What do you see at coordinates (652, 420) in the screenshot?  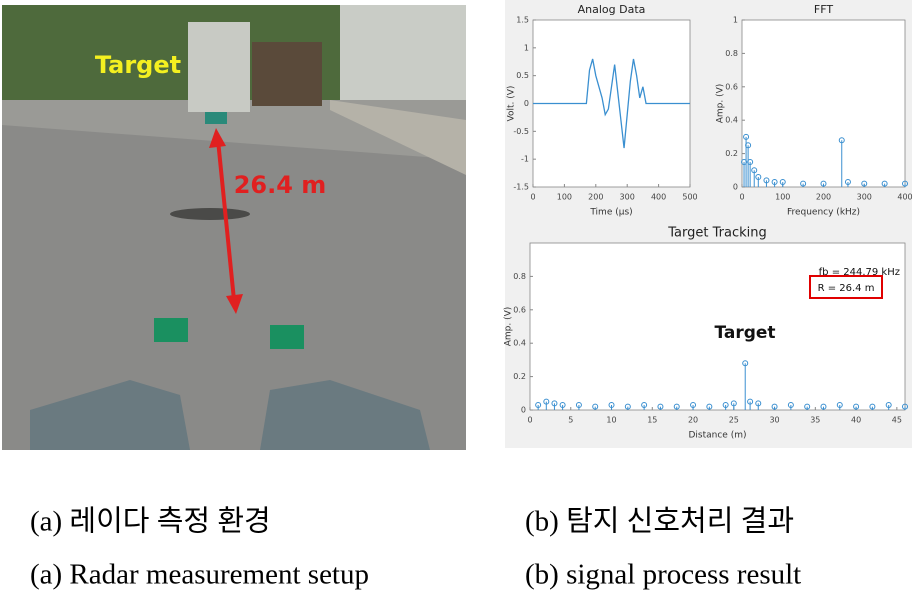 I see `x-tick-label: 15` at bounding box center [652, 420].